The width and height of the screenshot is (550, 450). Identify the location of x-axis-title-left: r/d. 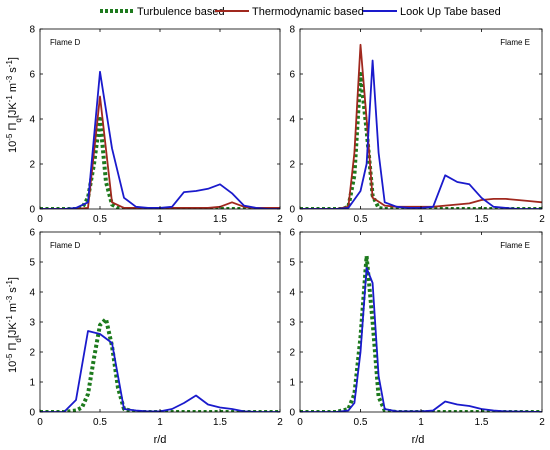
(160, 440).